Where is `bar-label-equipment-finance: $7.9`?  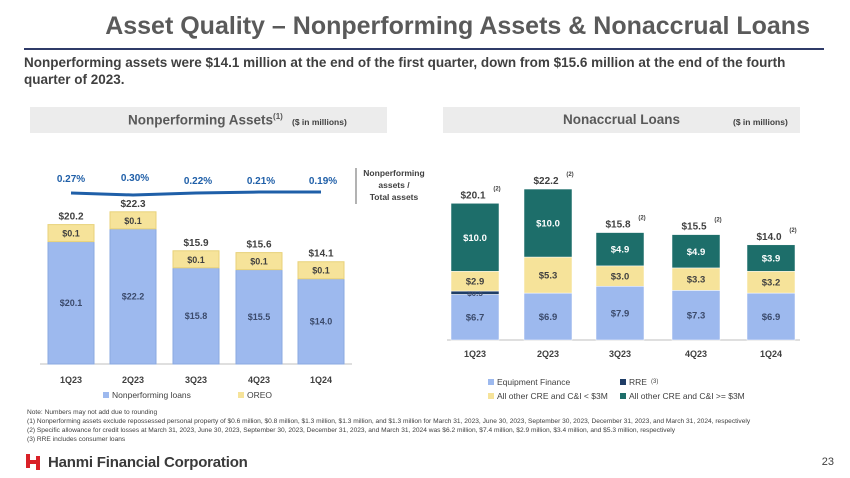 bar-label-equipment-finance: $7.9 is located at coordinates (620, 314).